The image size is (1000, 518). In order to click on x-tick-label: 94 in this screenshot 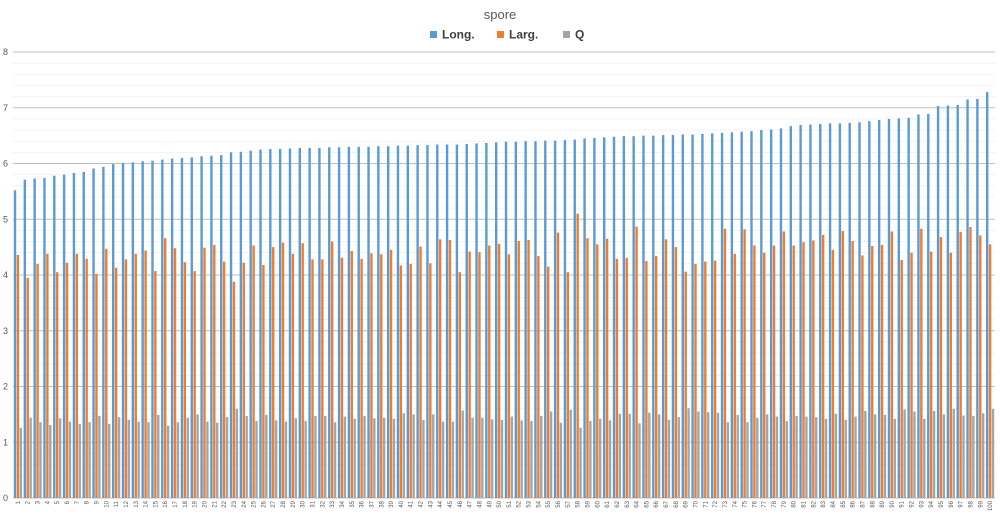, I will do `click(932, 503)`.